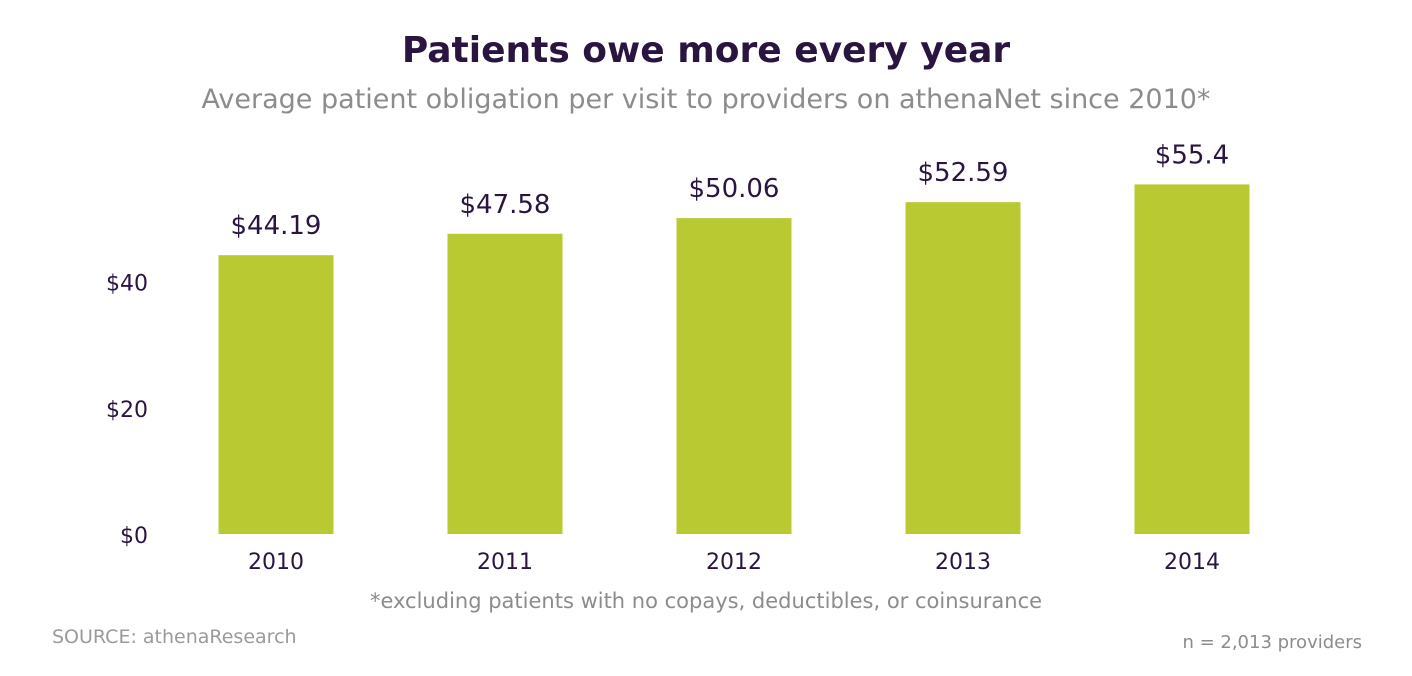 The height and width of the screenshot is (676, 1412). Describe the element at coordinates (734, 189) in the screenshot. I see `data-label: $50.06` at that location.